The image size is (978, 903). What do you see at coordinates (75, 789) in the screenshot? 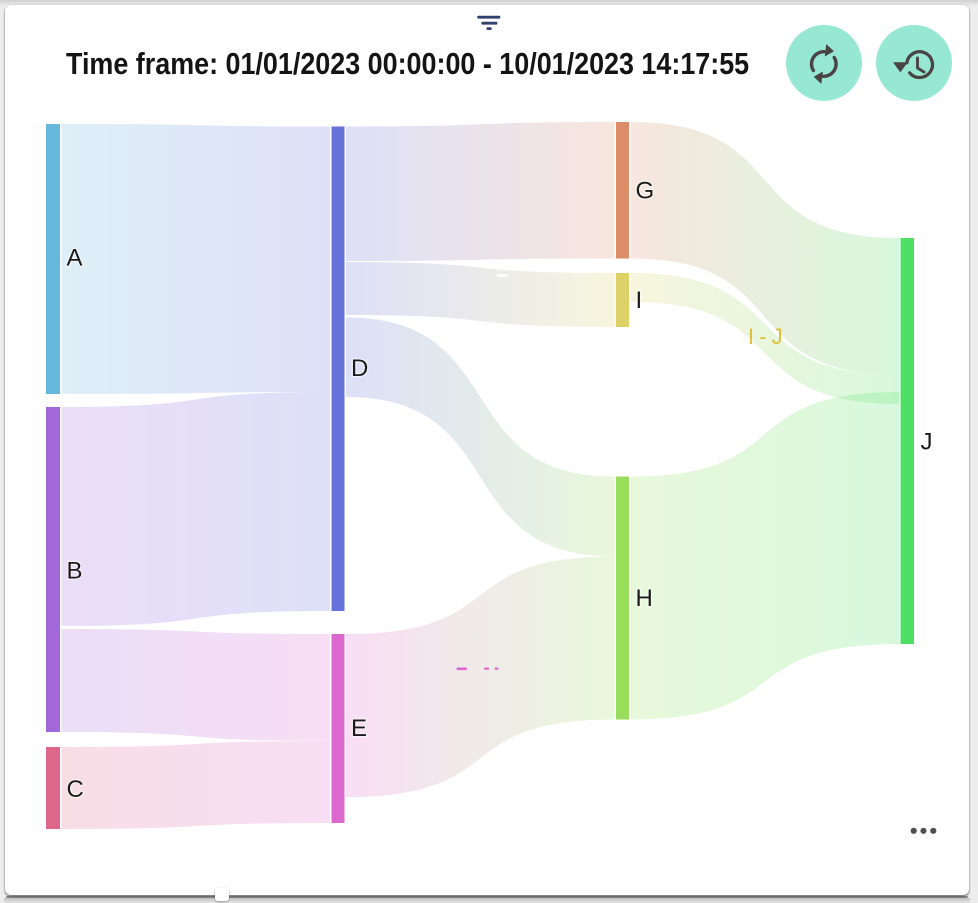
I see `svg-text: C` at bounding box center [75, 789].